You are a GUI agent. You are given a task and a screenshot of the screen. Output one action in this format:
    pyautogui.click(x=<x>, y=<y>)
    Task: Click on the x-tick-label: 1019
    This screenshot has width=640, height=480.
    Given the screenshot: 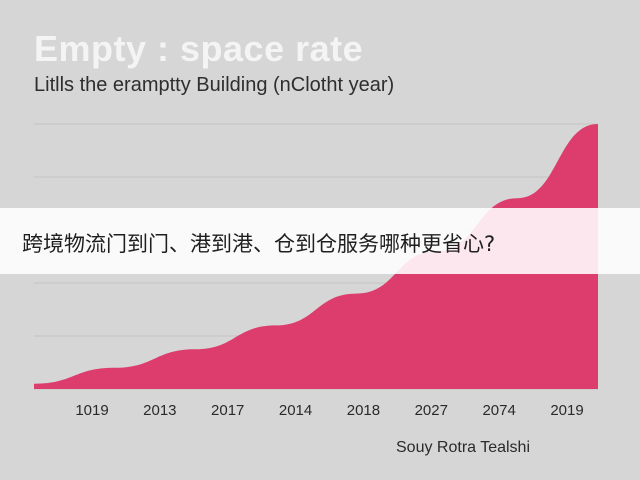 What is the action you would take?
    pyautogui.click(x=91, y=410)
    